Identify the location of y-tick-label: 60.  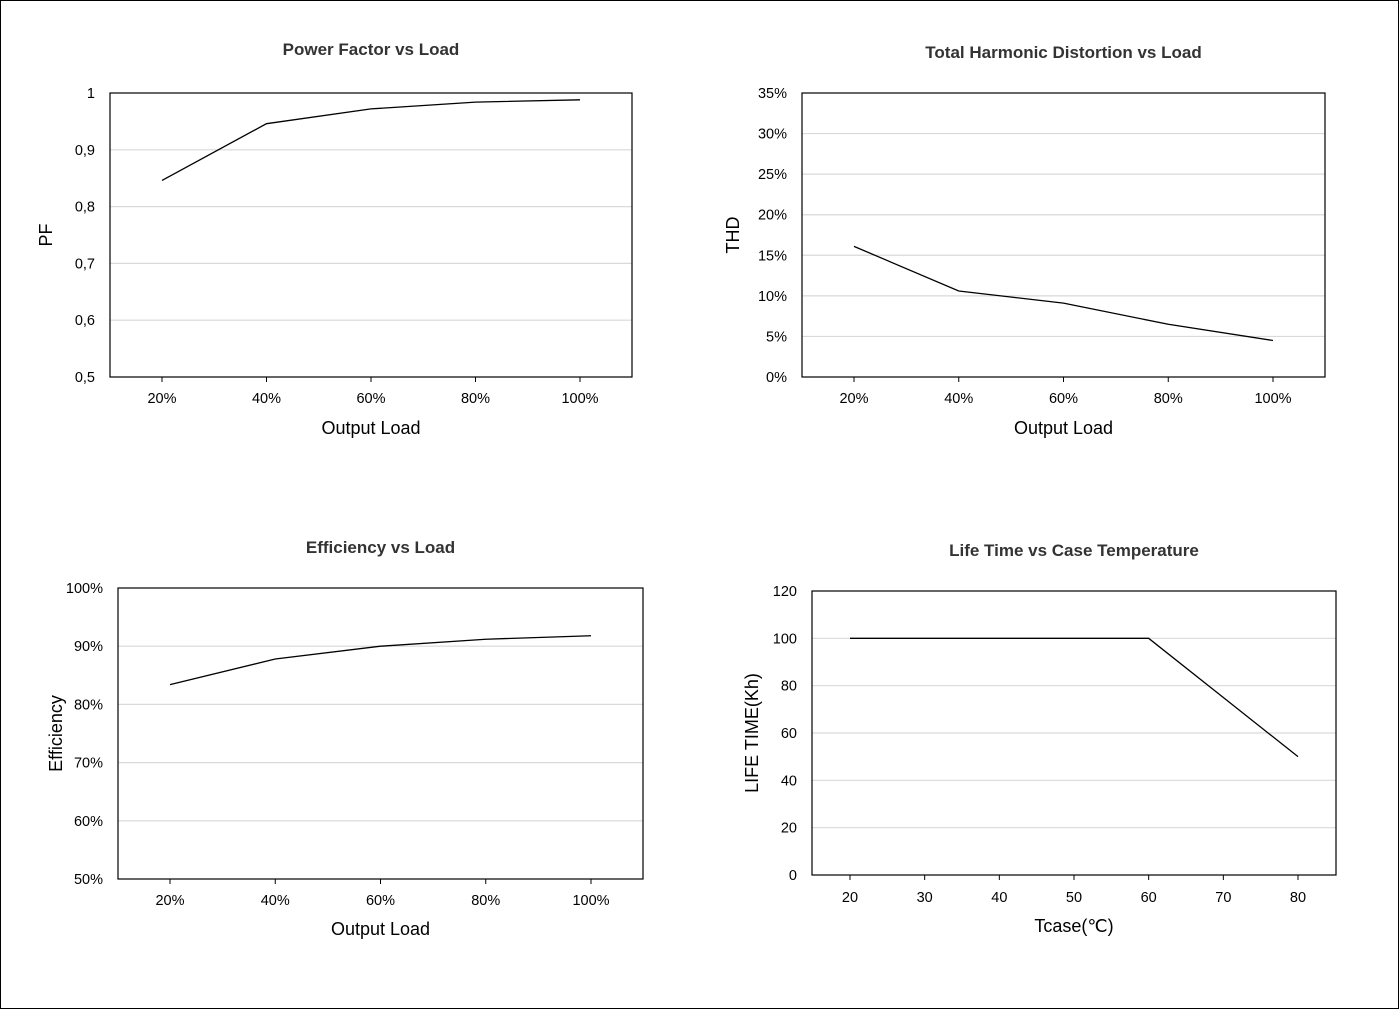
(789, 734).